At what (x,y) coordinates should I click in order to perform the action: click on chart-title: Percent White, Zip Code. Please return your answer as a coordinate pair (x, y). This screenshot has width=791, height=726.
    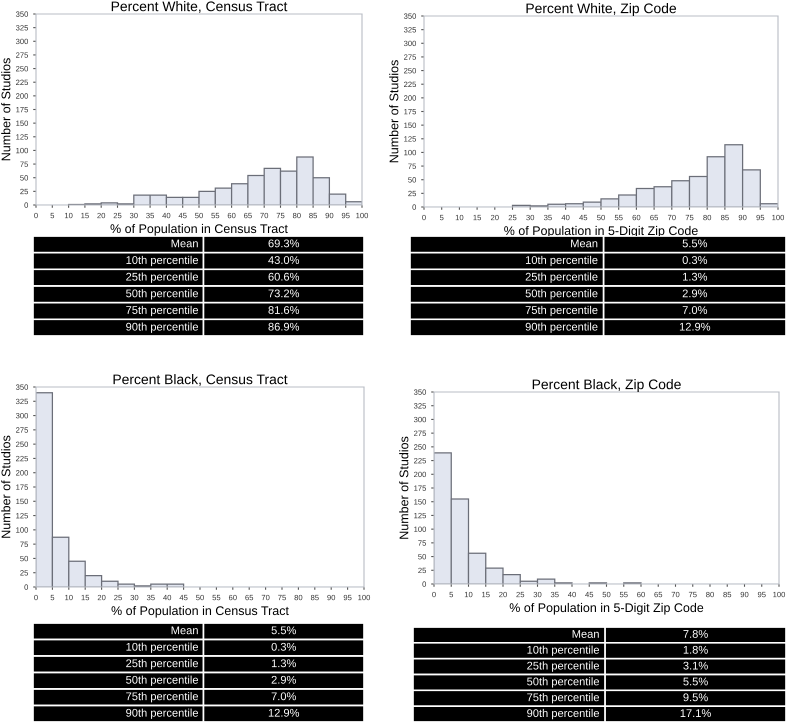
    Looking at the image, I should click on (601, 9).